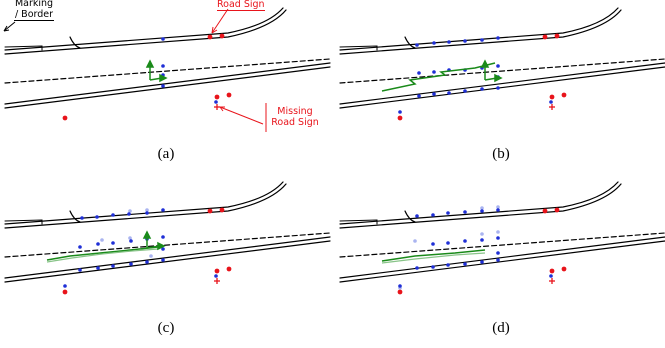 The image size is (665, 348). I want to click on panel-b-caption: (b), so click(501, 154).